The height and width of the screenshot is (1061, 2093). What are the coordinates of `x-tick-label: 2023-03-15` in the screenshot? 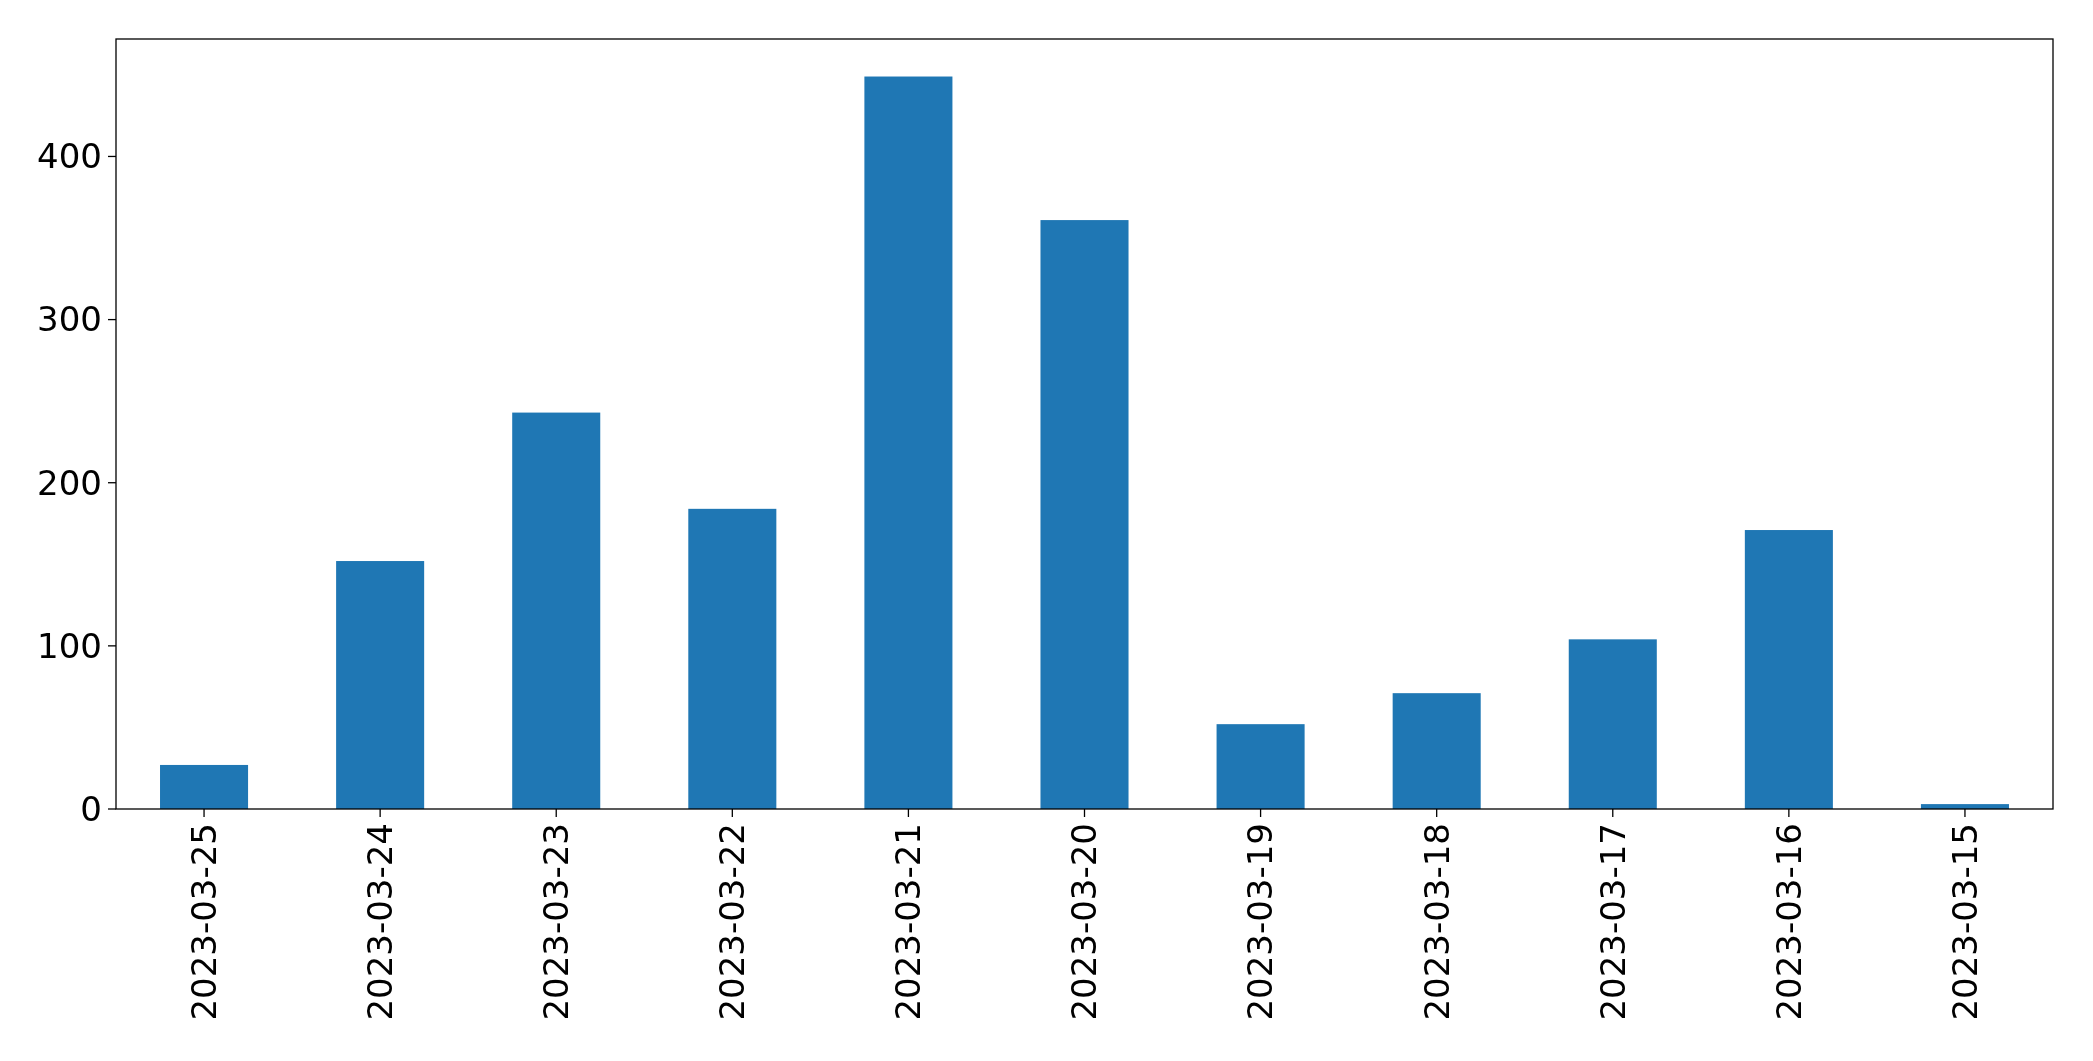 It's located at (1964, 922).